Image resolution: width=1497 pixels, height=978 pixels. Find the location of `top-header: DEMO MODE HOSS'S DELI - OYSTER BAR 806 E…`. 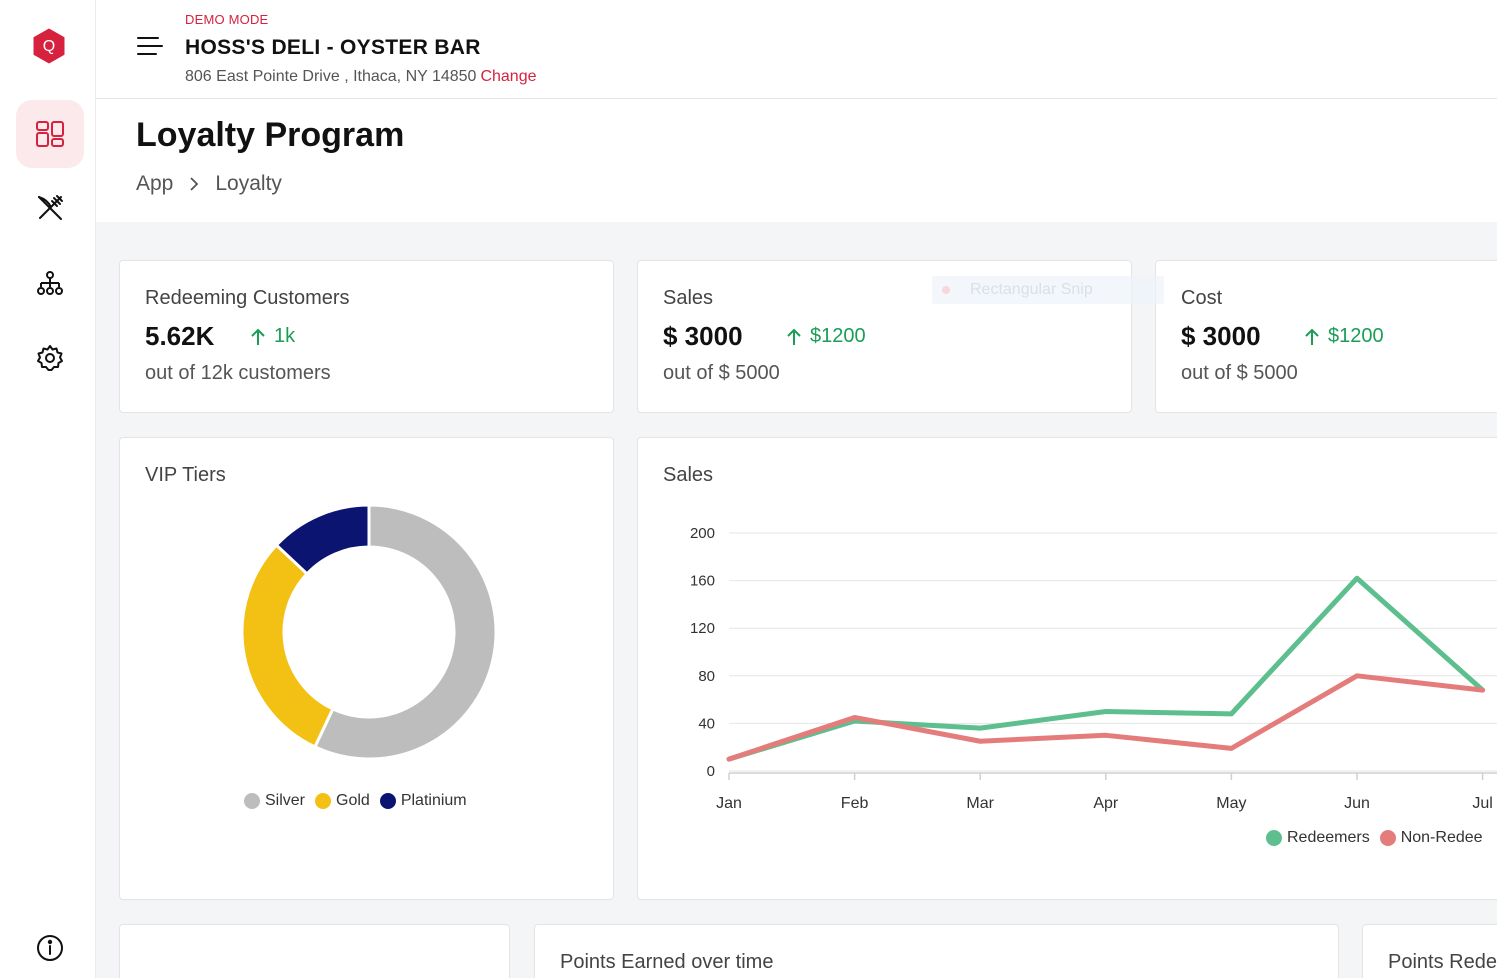

top-header: DEMO MODE HOSS'S DELI - OYSTER BAR 806 E… is located at coordinates (796, 49).